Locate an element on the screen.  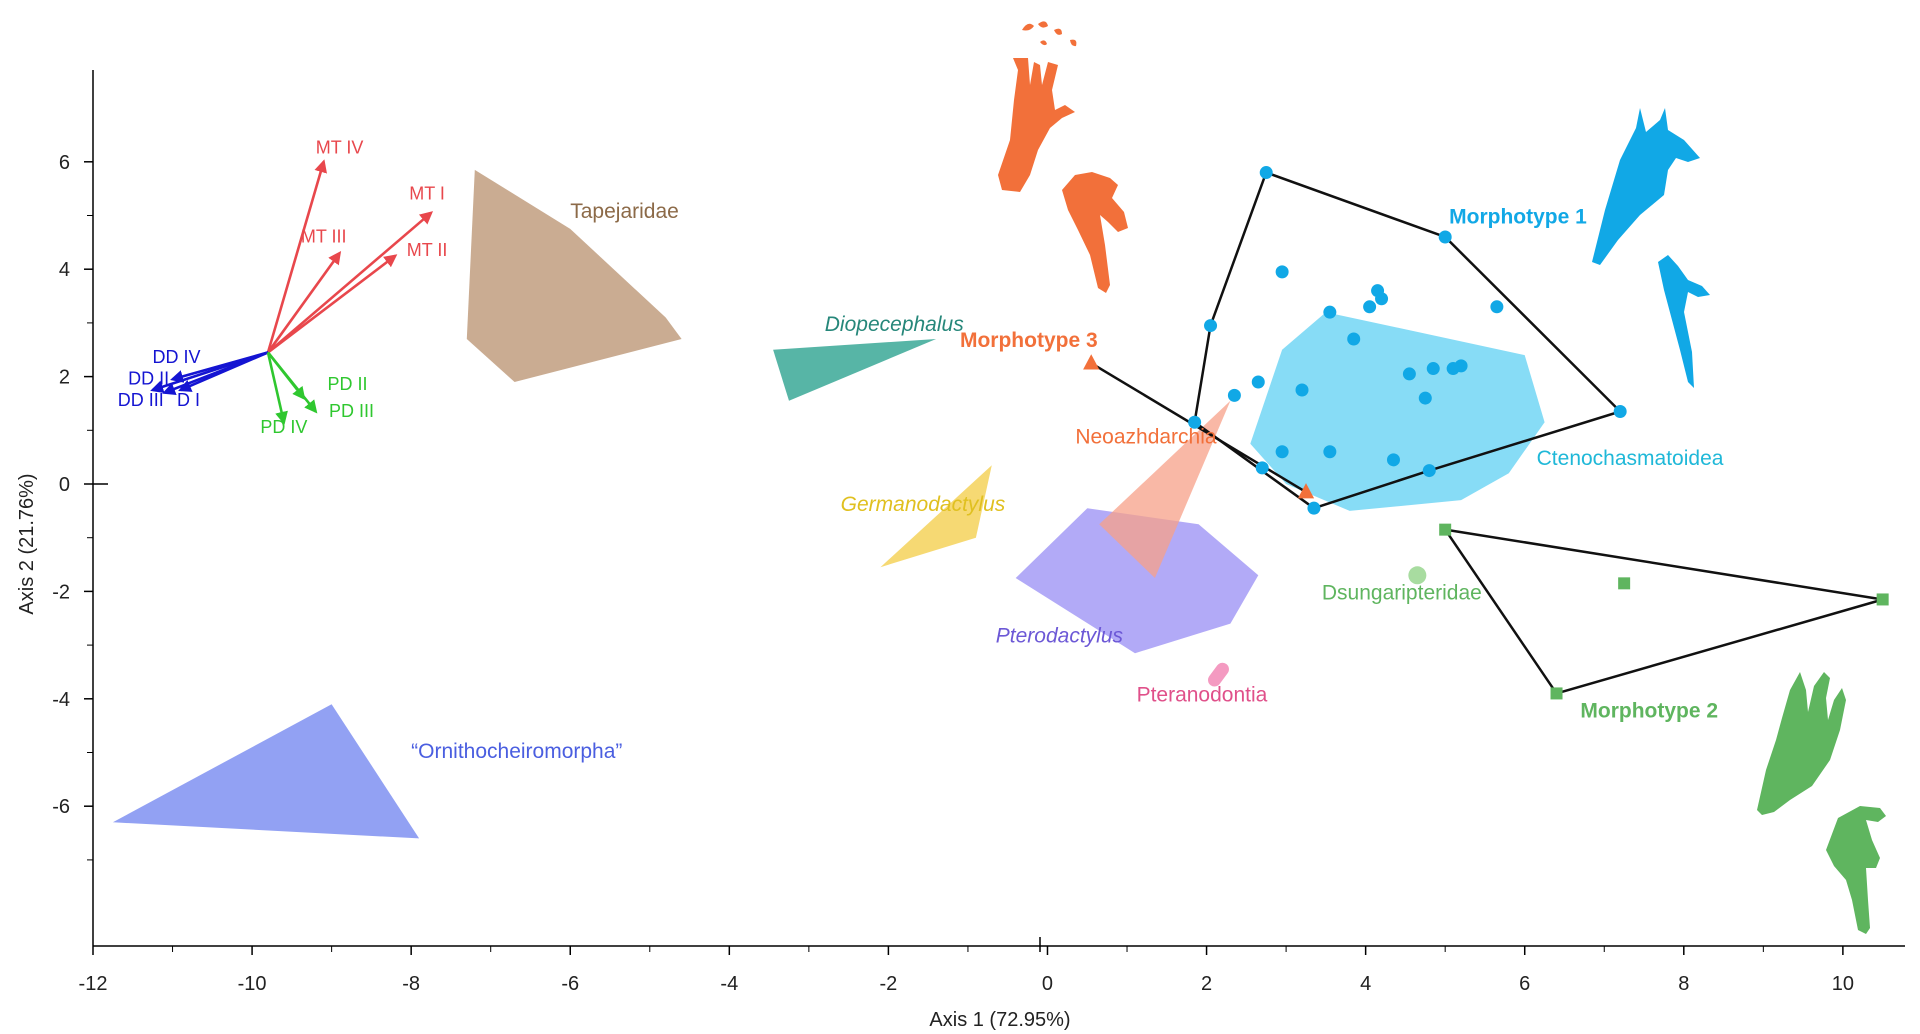
region-ctenochasmatoidea is located at coordinates (1397, 411).